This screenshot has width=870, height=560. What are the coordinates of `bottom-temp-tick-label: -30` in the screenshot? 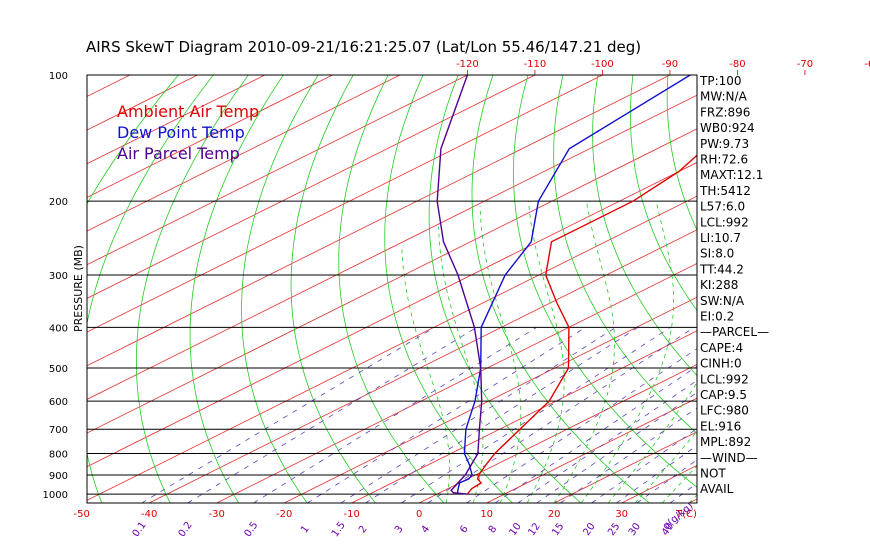 It's located at (217, 514).